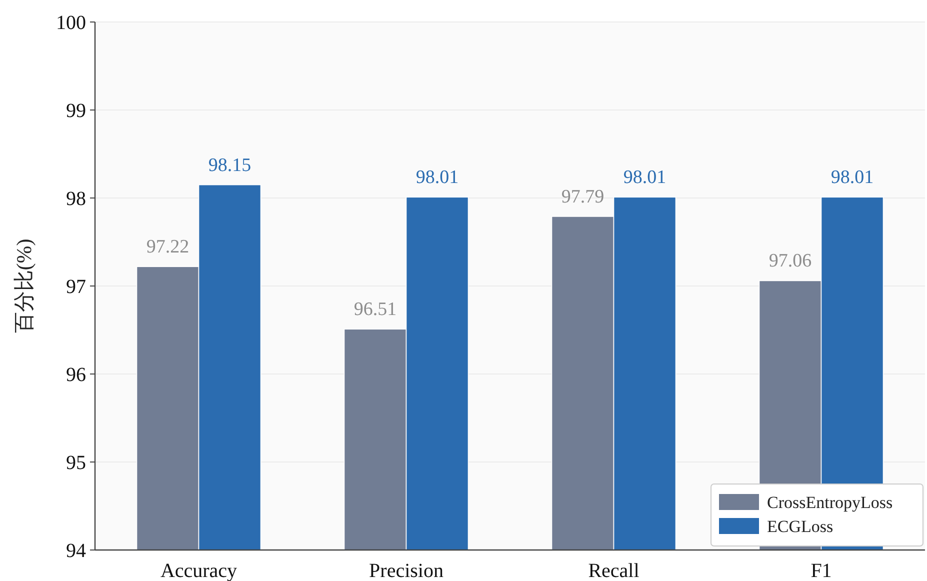 The image size is (927, 581). What do you see at coordinates (168, 247) in the screenshot?
I see `data-label: 97.22` at bounding box center [168, 247].